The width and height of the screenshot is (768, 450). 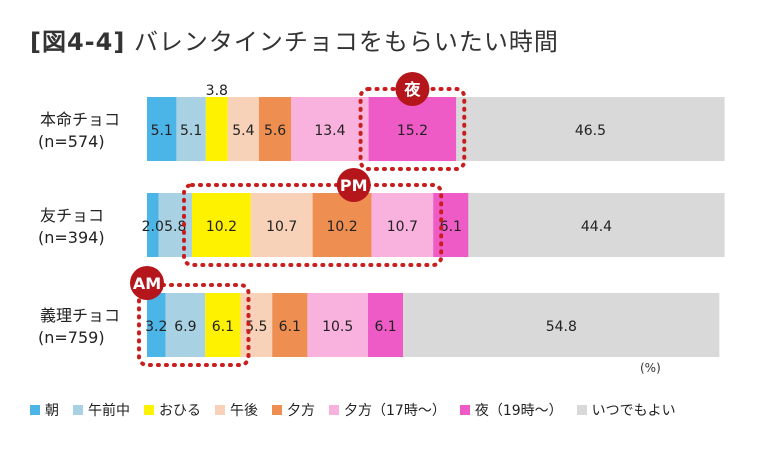 I want to click on legend-item: 夕方, so click(x=293, y=410).